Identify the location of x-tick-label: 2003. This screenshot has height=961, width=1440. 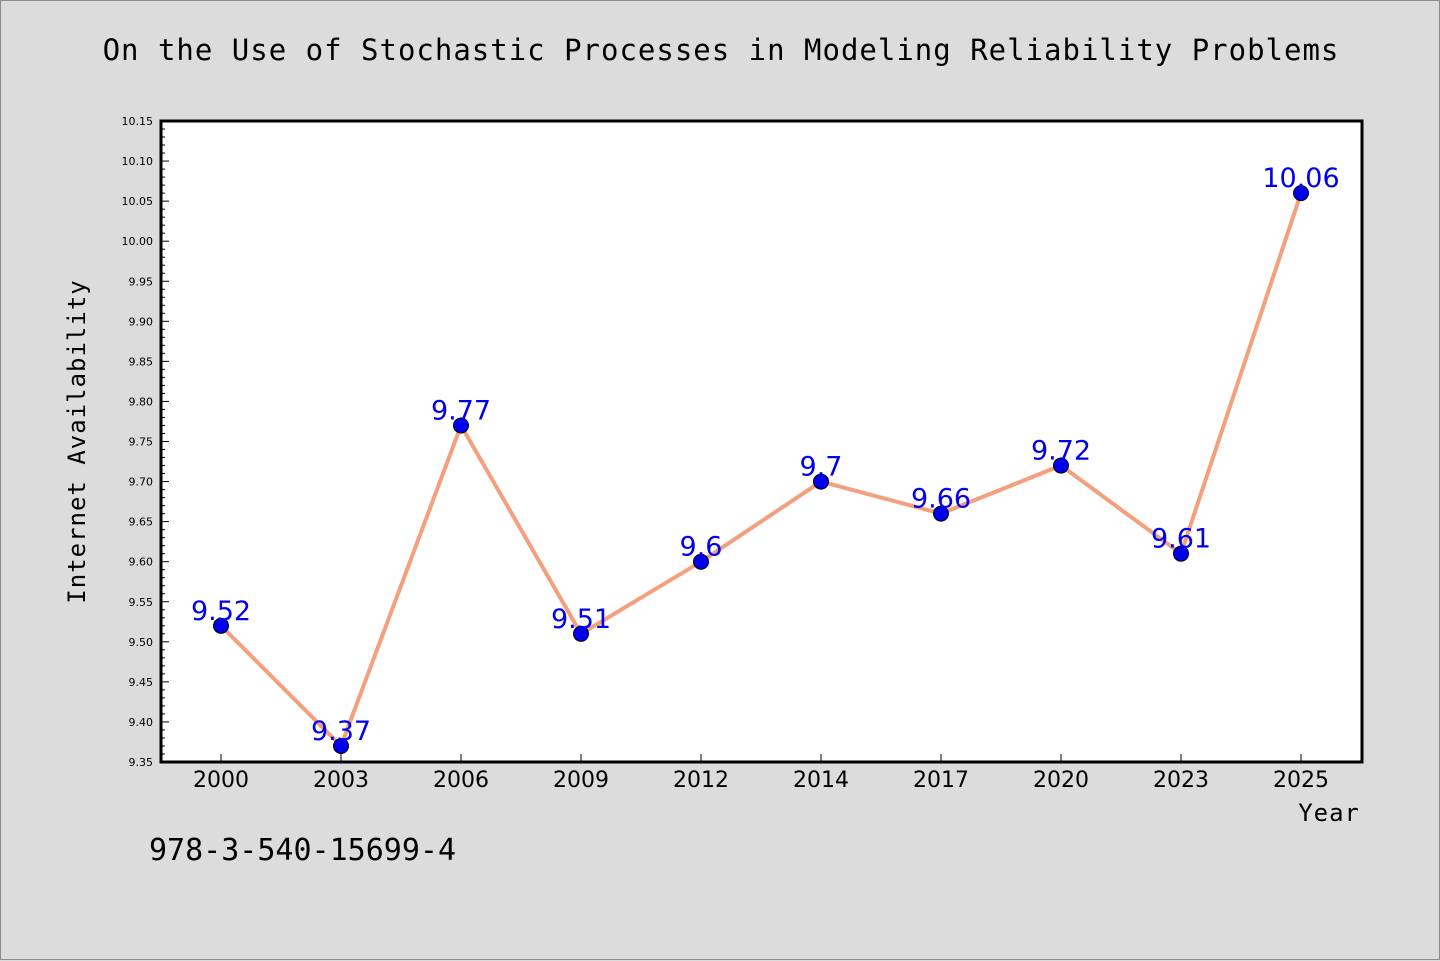
(341, 780).